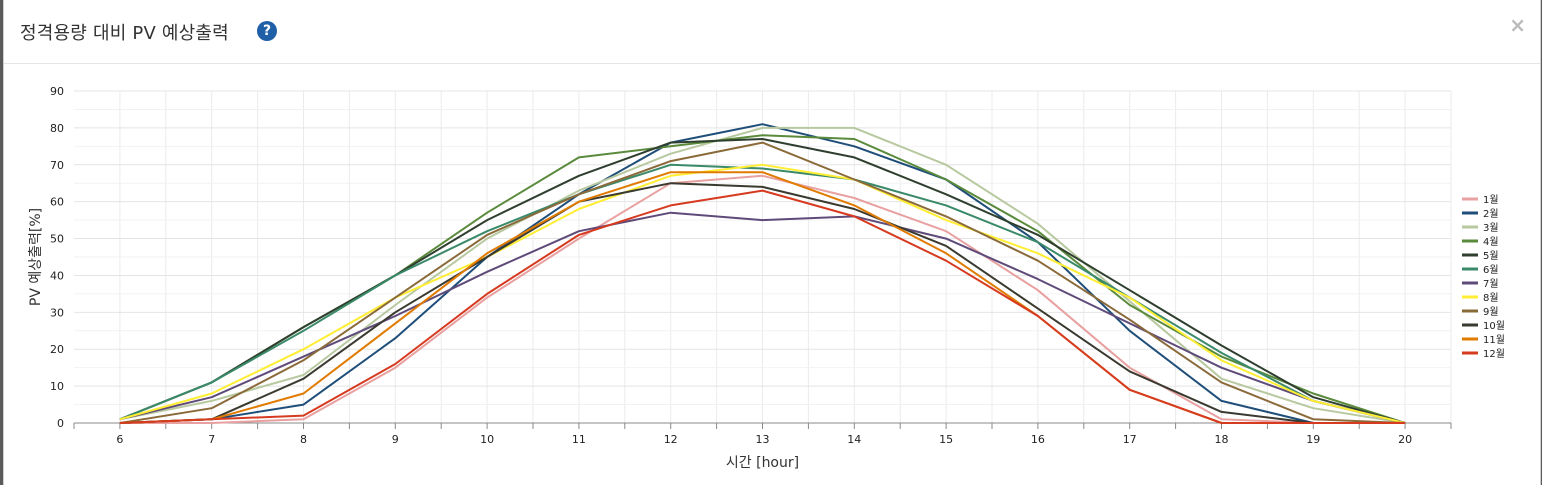 This screenshot has width=1542, height=485. What do you see at coordinates (1313, 439) in the screenshot?
I see `x-tick-label: 19` at bounding box center [1313, 439].